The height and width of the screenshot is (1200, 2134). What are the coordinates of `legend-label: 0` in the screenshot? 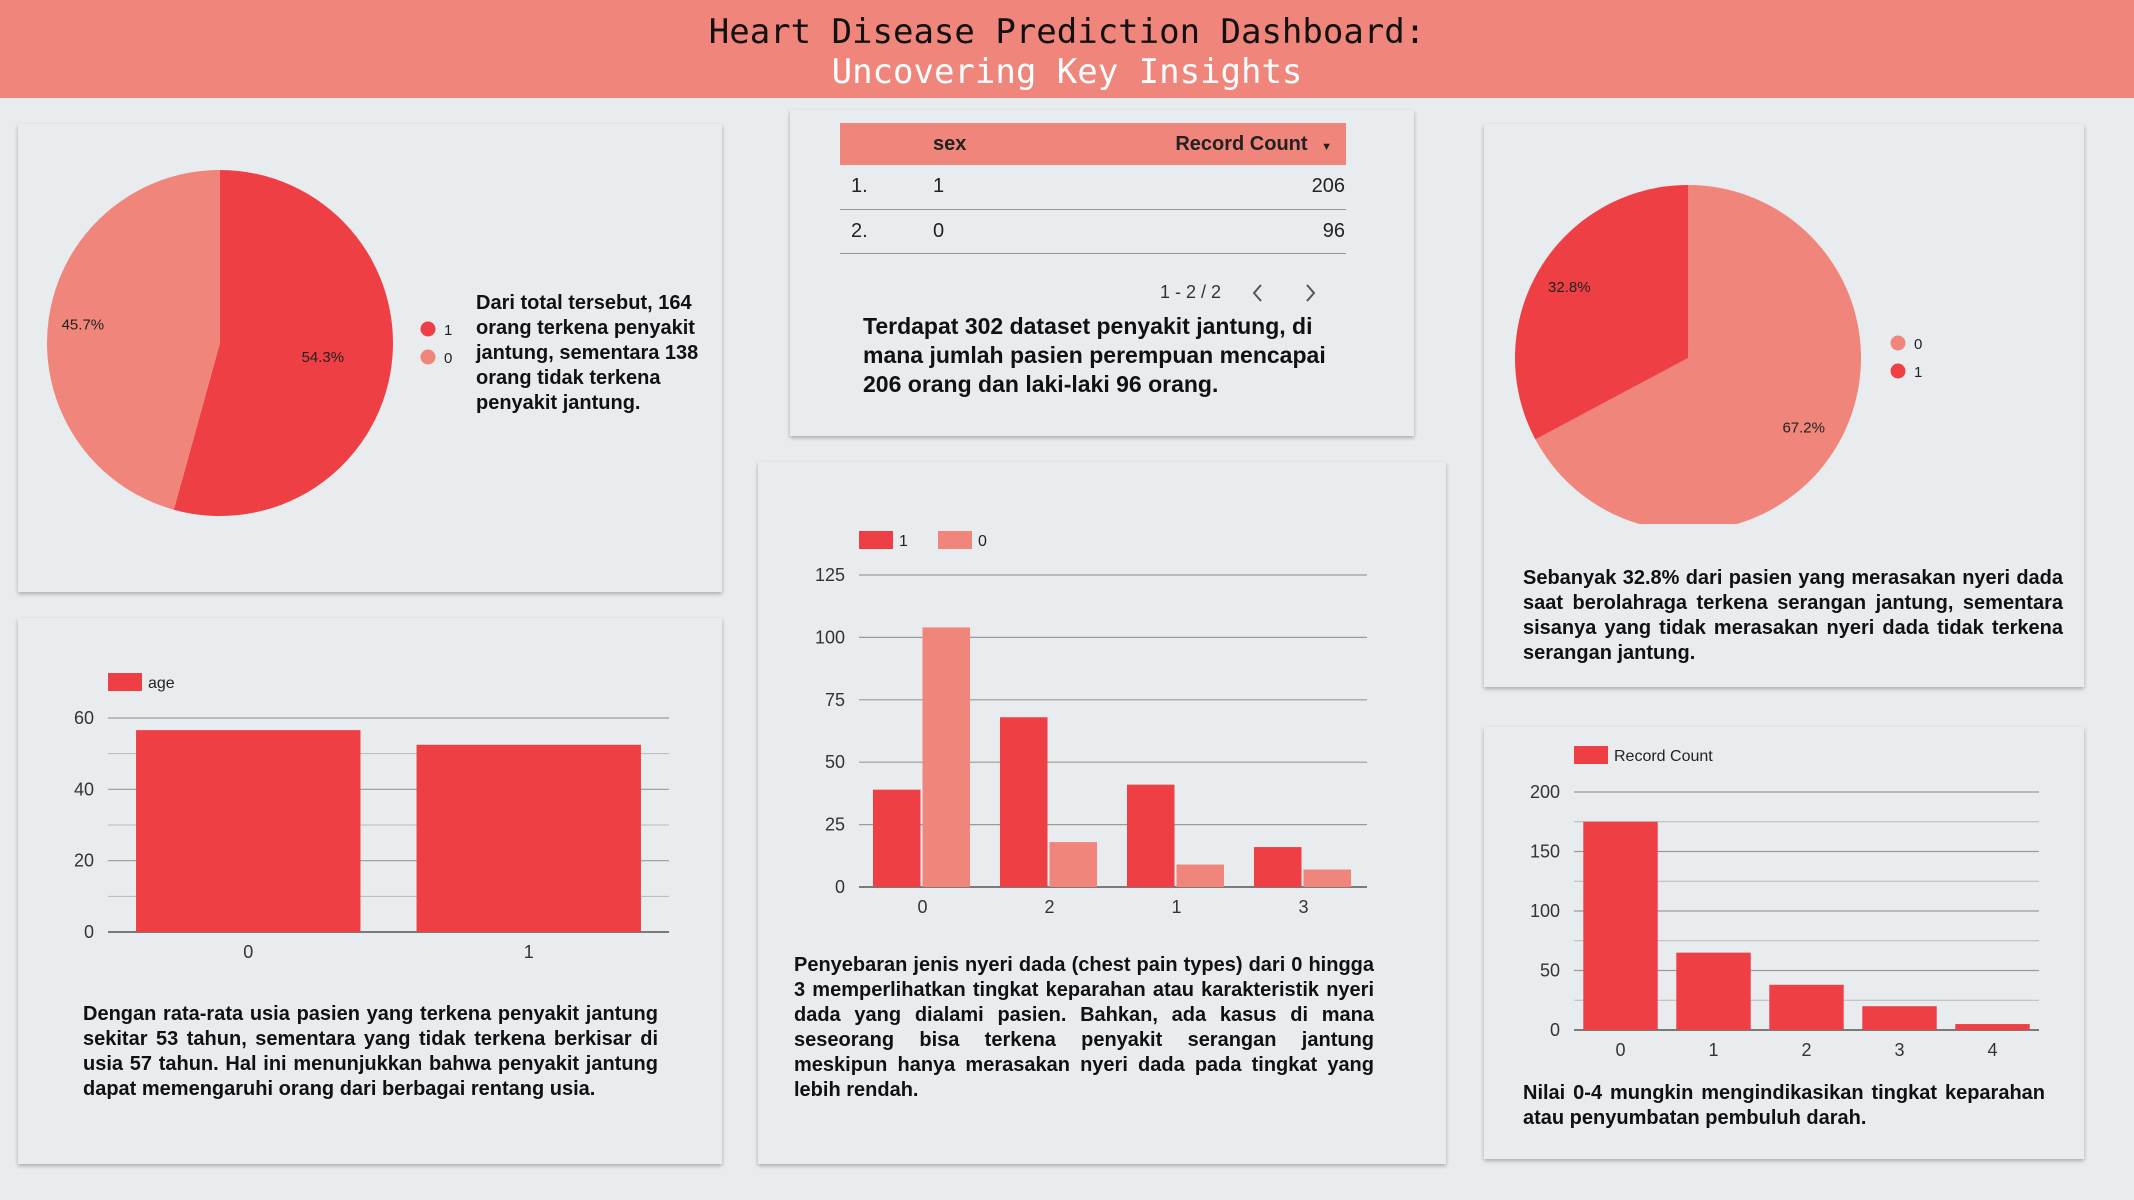 It's located at (982, 541).